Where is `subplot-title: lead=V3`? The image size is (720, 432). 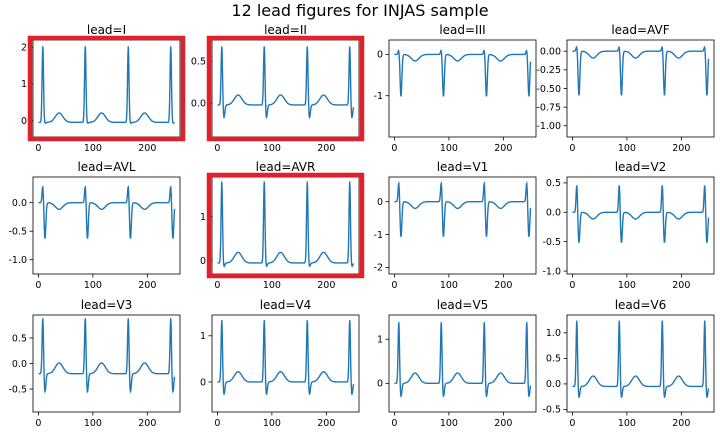 subplot-title: lead=V3 is located at coordinates (107, 305).